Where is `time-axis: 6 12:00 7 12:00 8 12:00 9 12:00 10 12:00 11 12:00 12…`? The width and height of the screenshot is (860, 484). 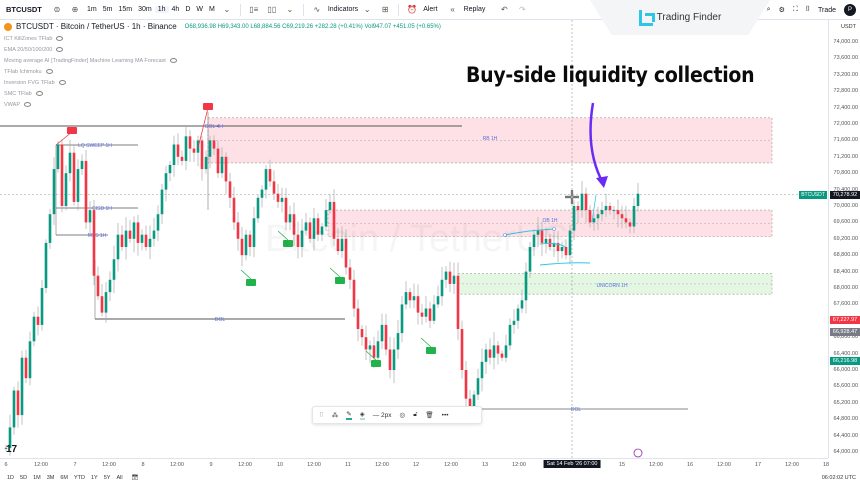
time-axis: 6 12:00 7 12:00 8 12:00 9 12:00 10 12:00 11 12:00 12… is located at coordinates (414, 464).